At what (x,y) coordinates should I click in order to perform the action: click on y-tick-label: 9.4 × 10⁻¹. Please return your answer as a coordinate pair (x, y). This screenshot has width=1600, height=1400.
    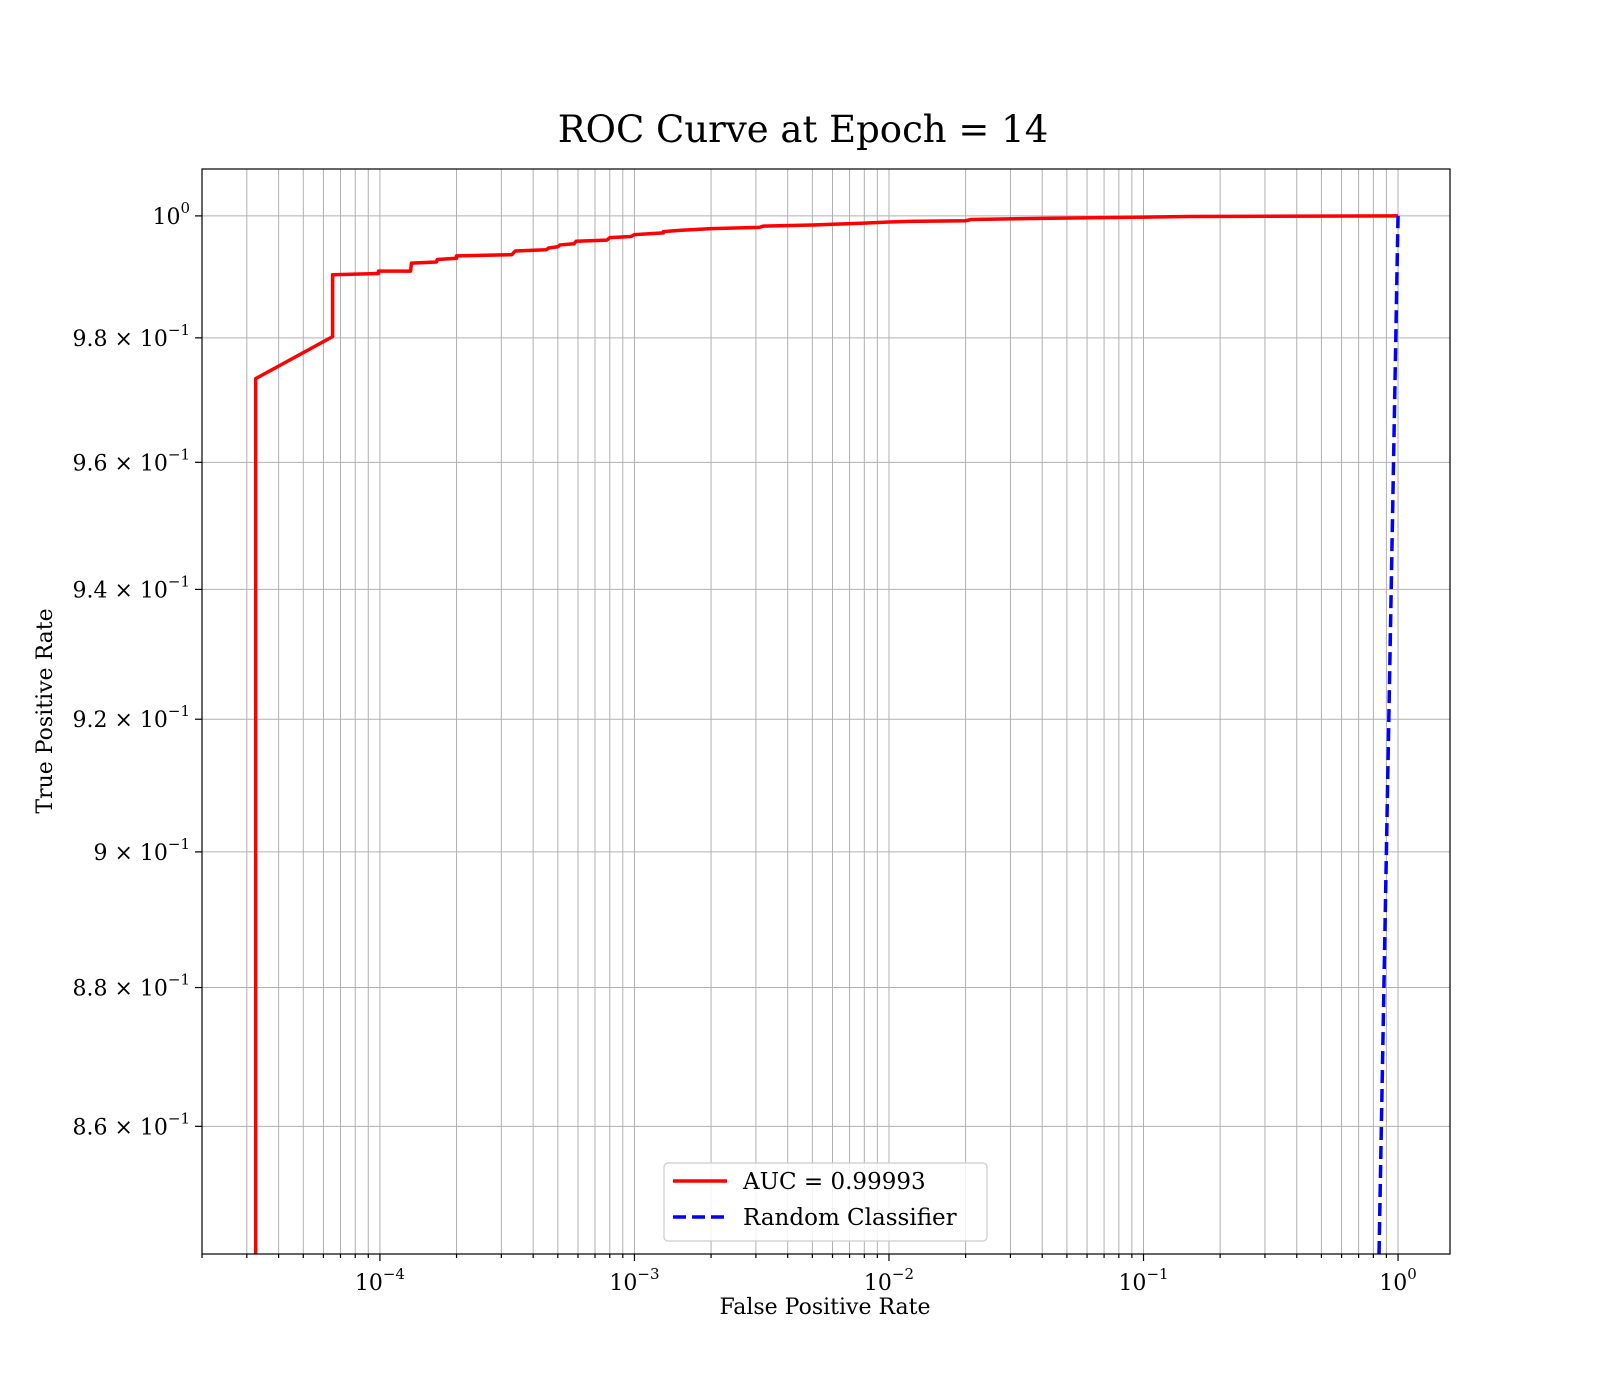
    Looking at the image, I should click on (131, 587).